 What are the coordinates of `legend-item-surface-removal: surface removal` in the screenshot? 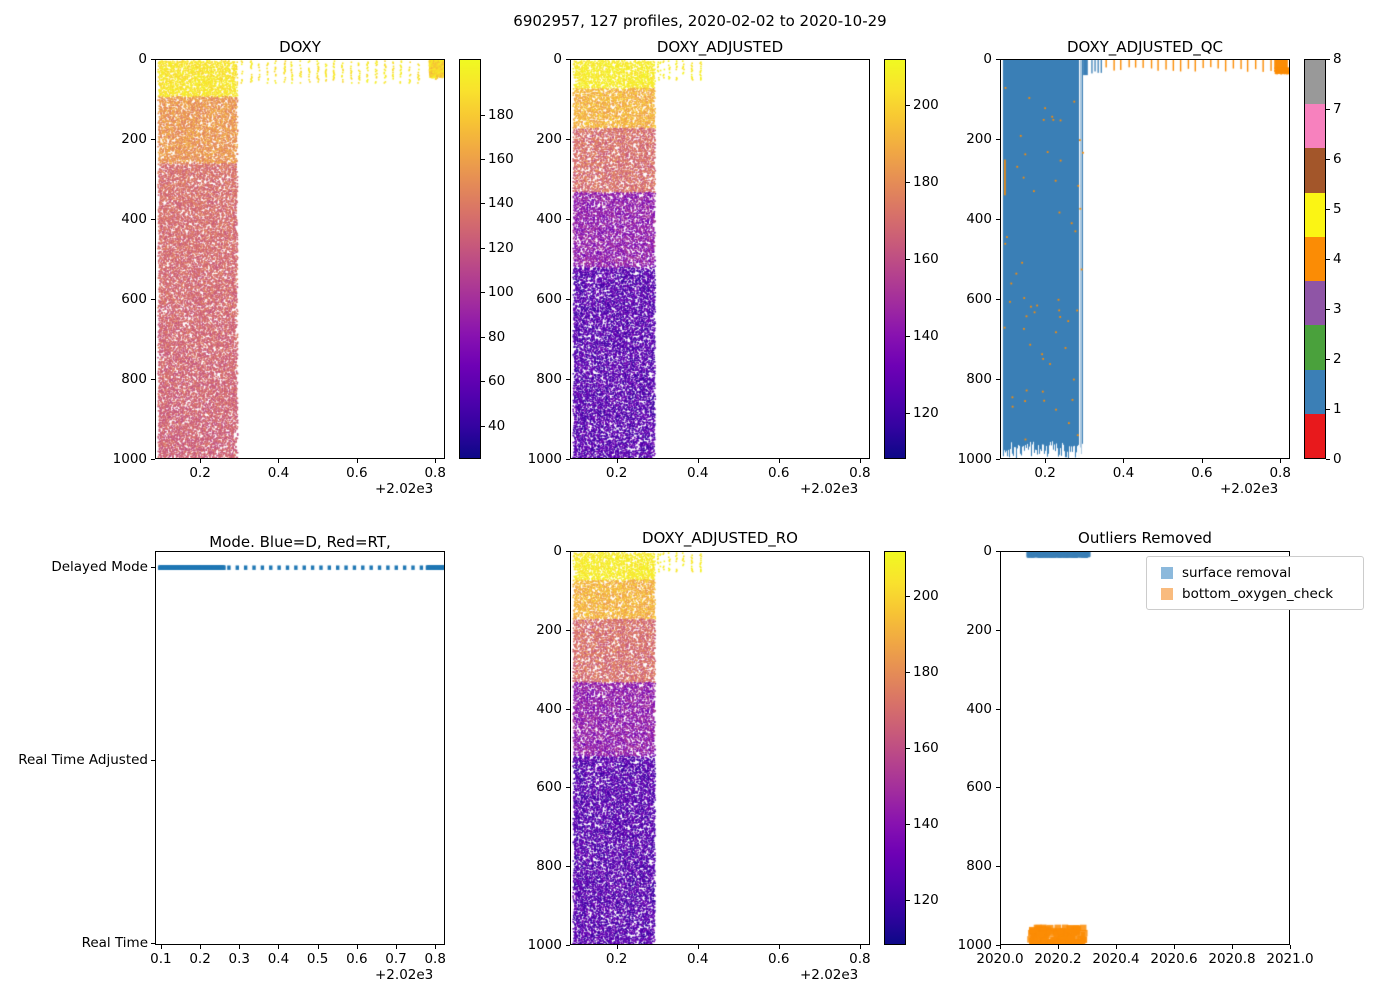 It's located at (1254, 572).